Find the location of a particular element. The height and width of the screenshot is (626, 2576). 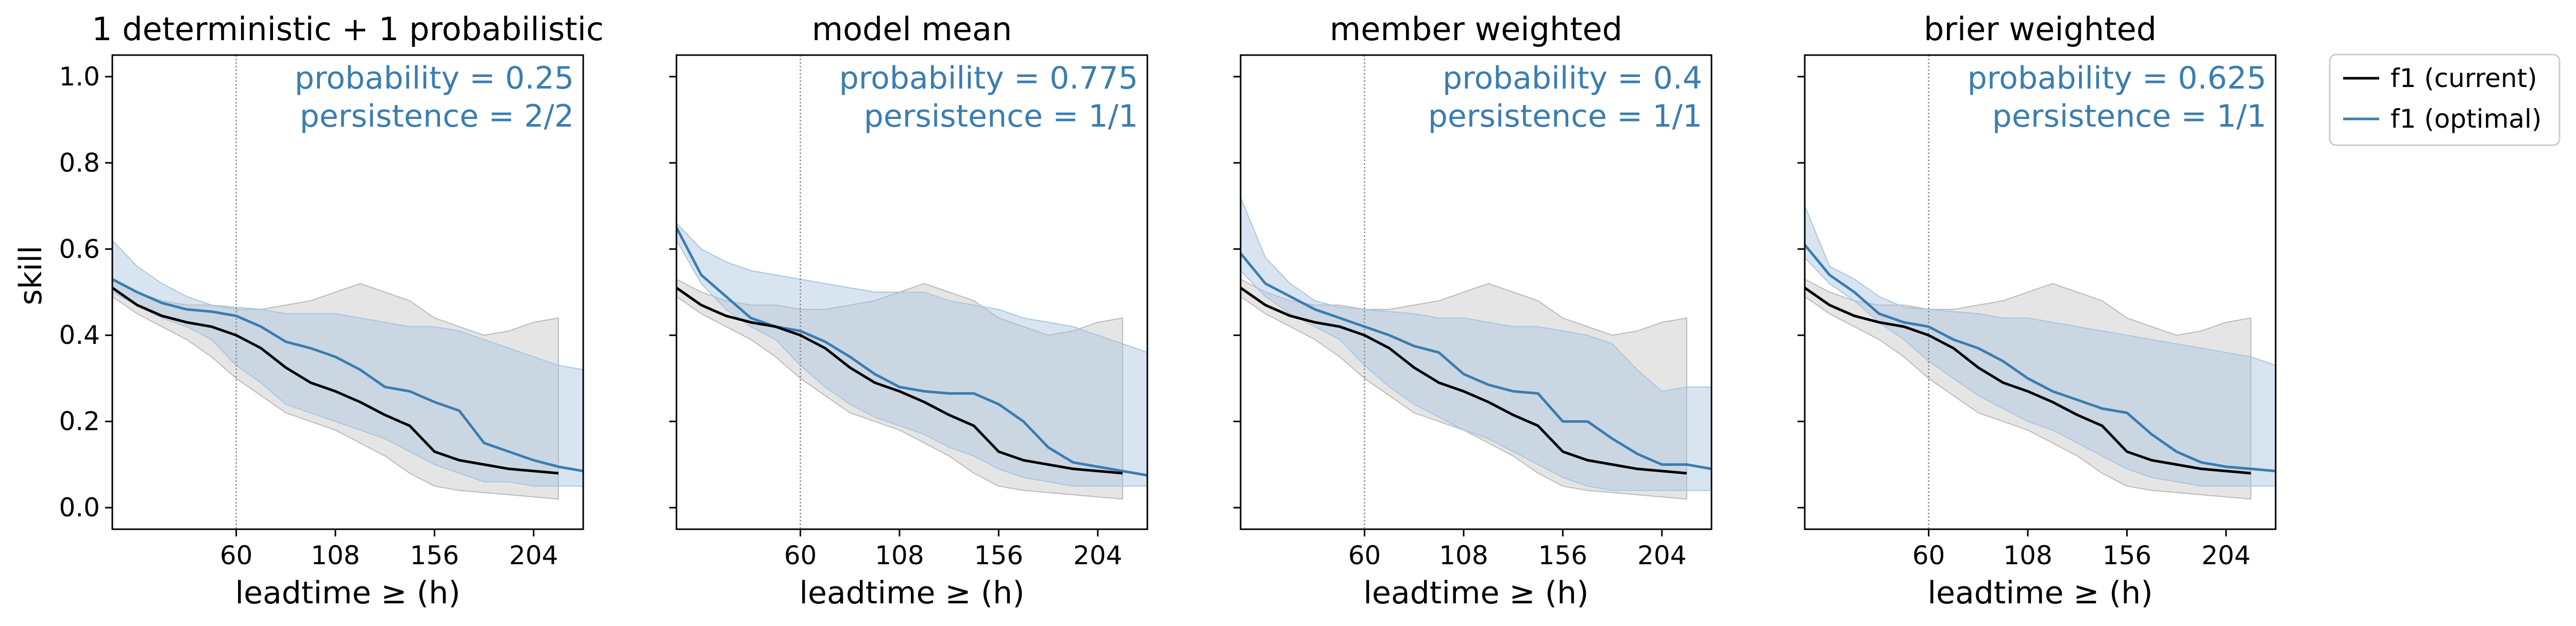

annotation-probability: probability = 0.775 is located at coordinates (988, 78).